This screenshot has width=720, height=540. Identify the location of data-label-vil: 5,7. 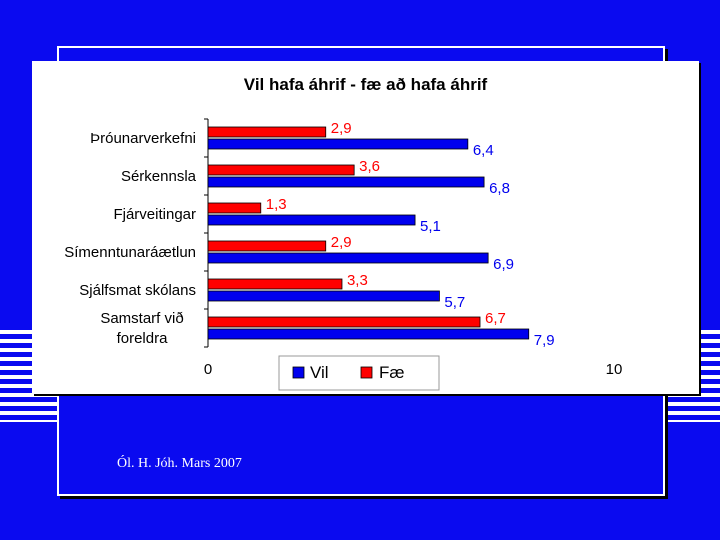
(454, 302).